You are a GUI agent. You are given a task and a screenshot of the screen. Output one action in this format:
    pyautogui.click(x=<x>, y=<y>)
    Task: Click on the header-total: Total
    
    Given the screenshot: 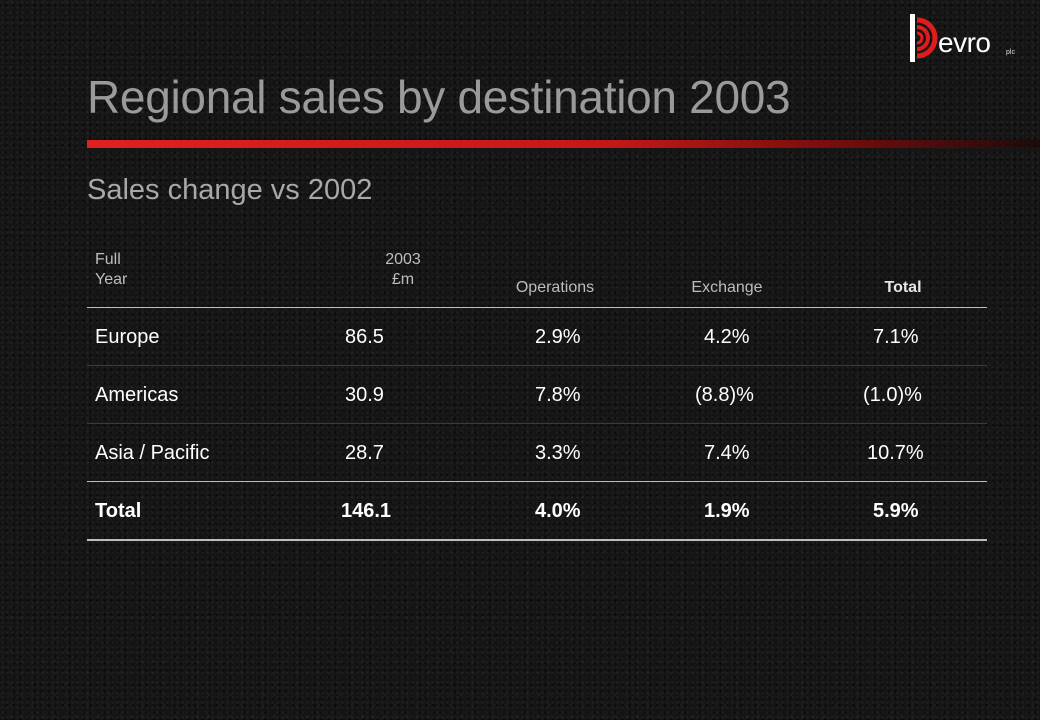 What is the action you would take?
    pyautogui.click(x=903, y=287)
    